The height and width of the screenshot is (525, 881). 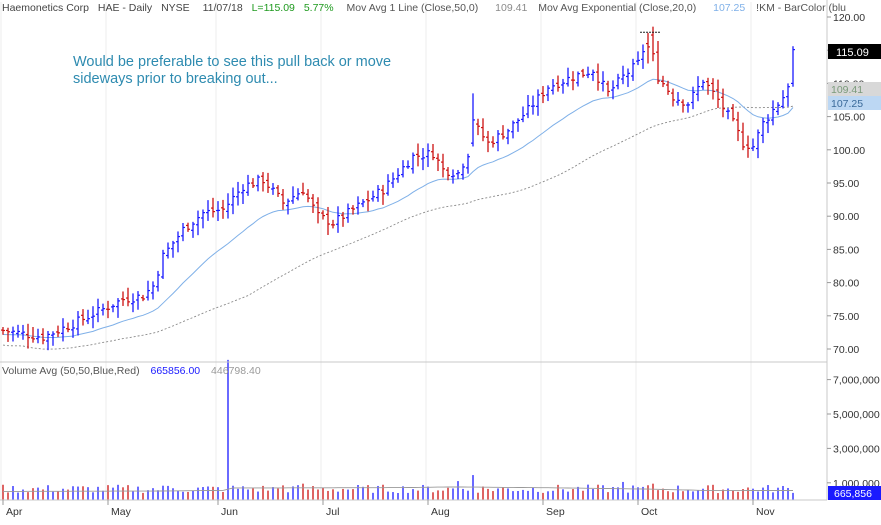 I want to click on exchange-label: NYSE, so click(x=175, y=8).